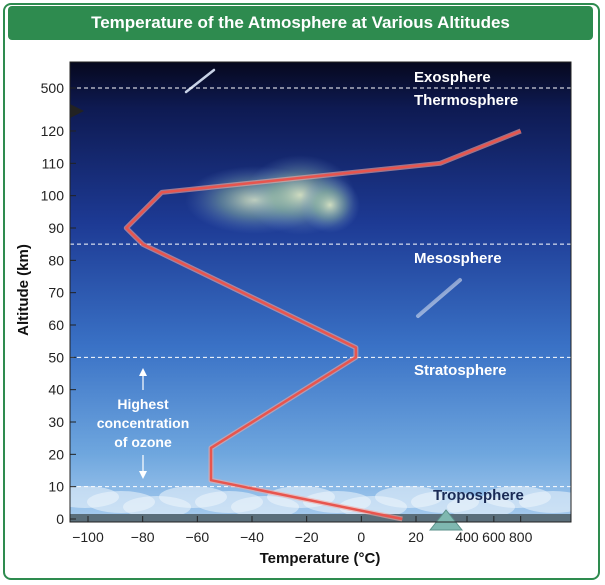 Image resolution: width=605 pixels, height=585 pixels. What do you see at coordinates (330, 205) in the screenshot?
I see `aurora-glow` at bounding box center [330, 205].